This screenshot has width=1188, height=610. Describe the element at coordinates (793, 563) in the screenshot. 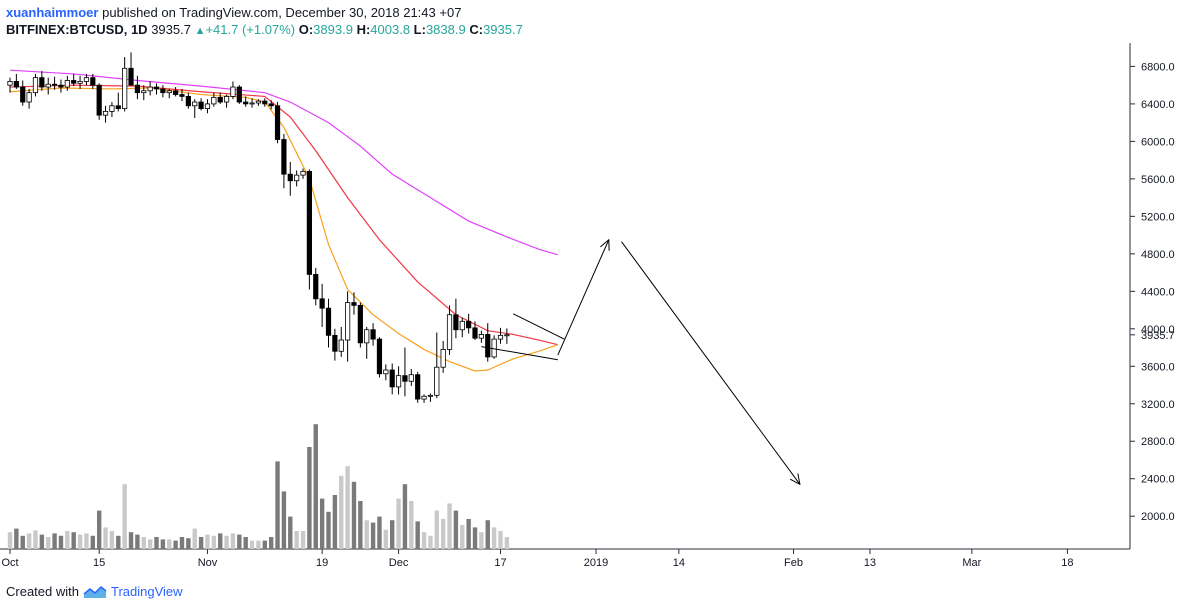

I see `time-tick-label: Feb` at that location.